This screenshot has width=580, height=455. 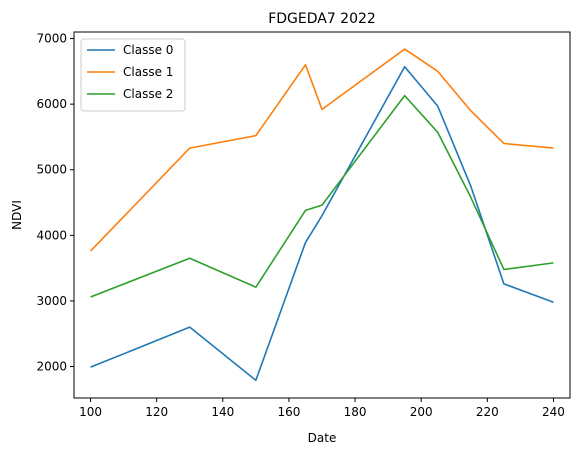 What do you see at coordinates (51, 170) in the screenshot?
I see `y-tick-label: 5000` at bounding box center [51, 170].